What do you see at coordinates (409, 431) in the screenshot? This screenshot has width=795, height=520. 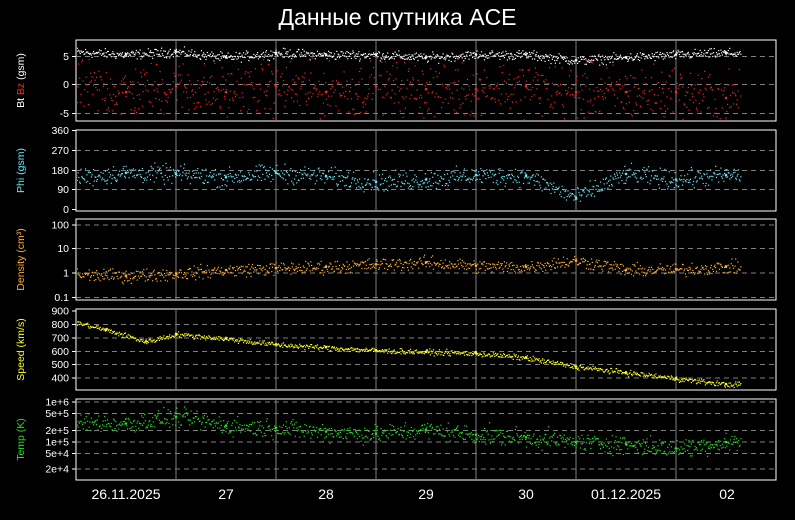 I see `series-temp` at bounding box center [409, 431].